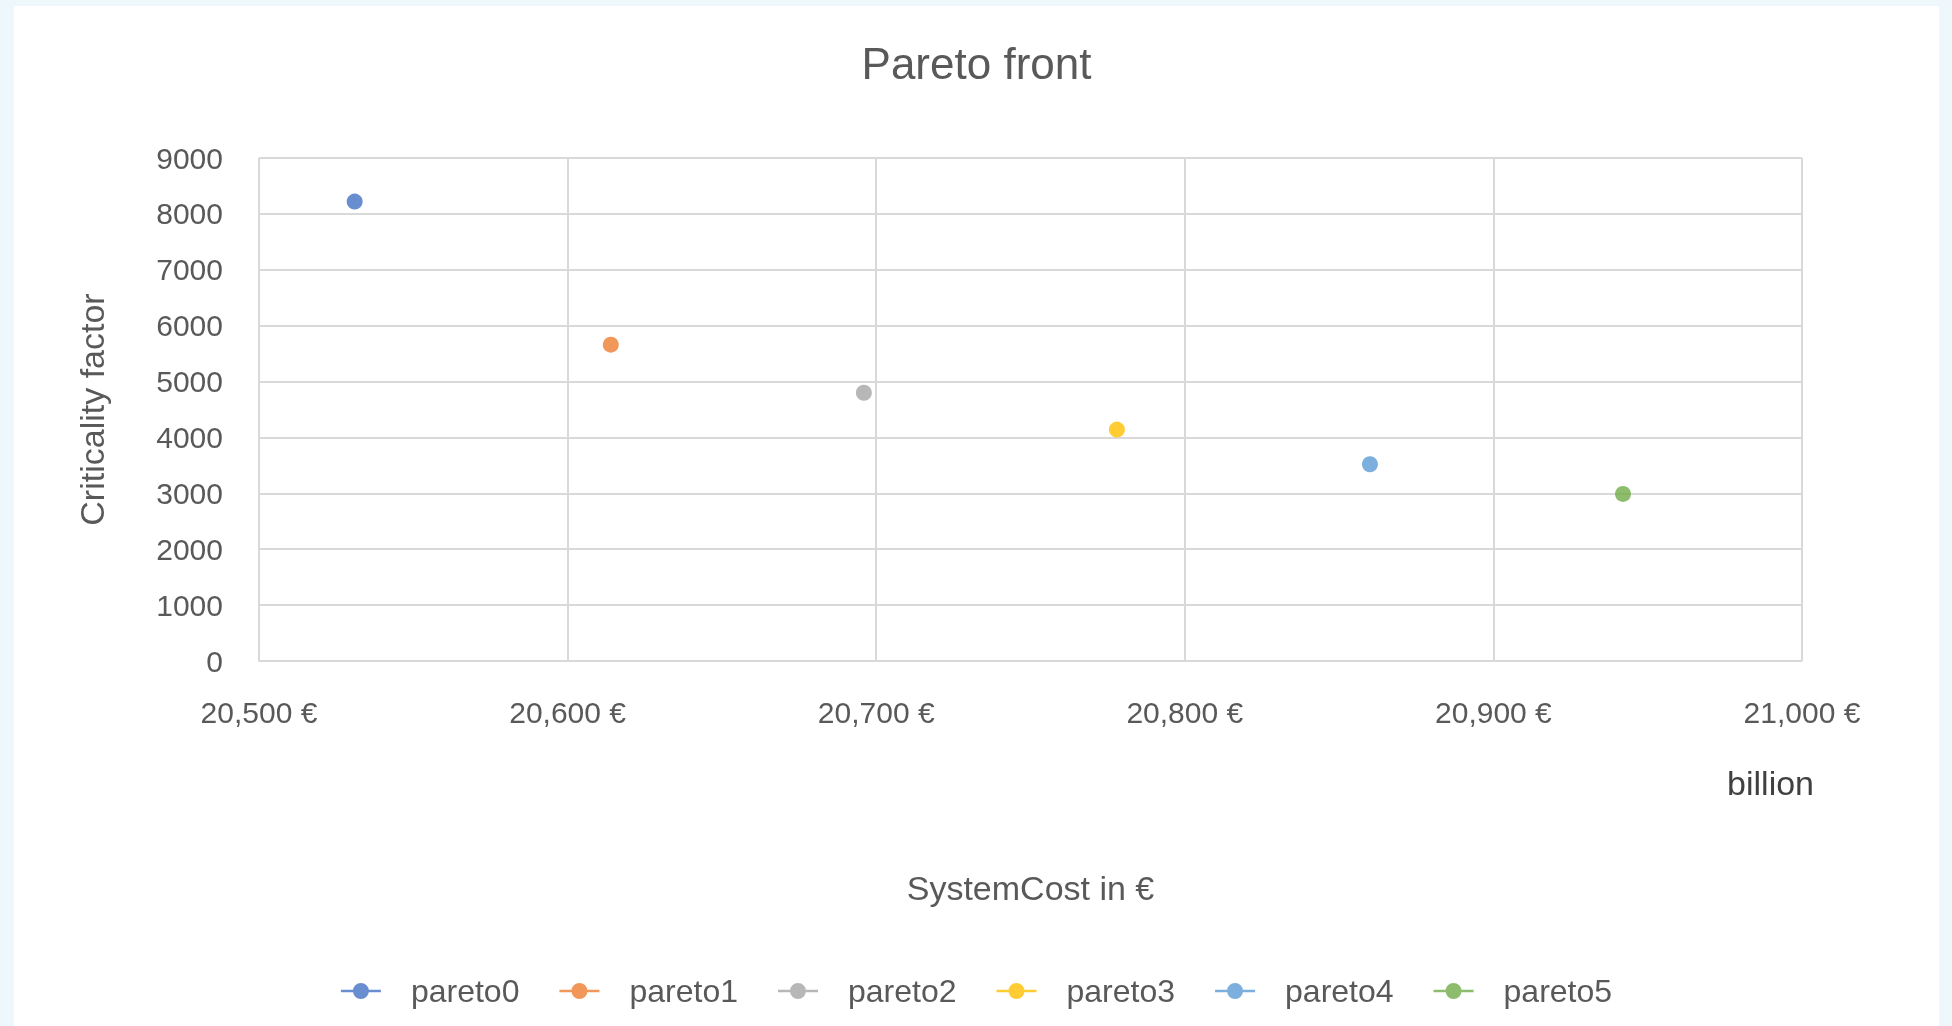 The image size is (1952, 1026). Describe the element at coordinates (683, 991) in the screenshot. I see `legend-label: pareto1` at that location.